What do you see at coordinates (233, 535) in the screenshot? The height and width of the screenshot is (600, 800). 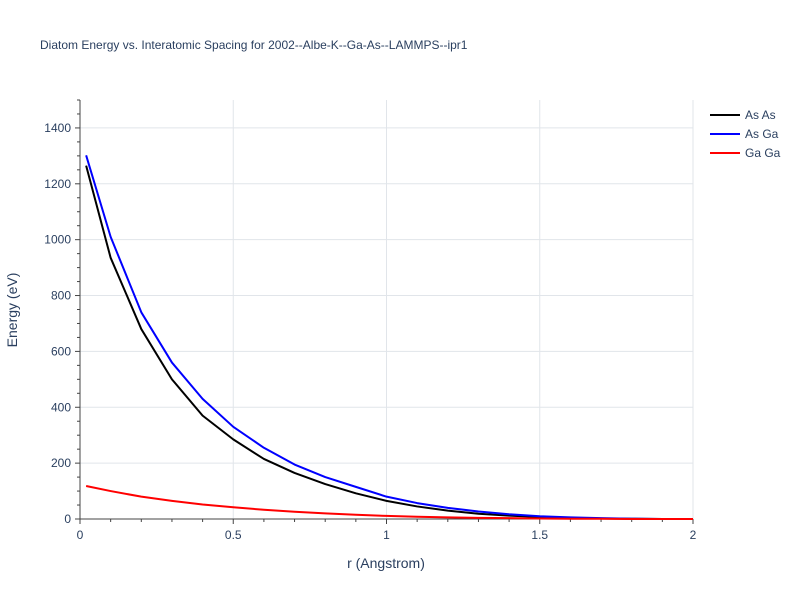 I see `x-tick-label: 0.5` at bounding box center [233, 535].